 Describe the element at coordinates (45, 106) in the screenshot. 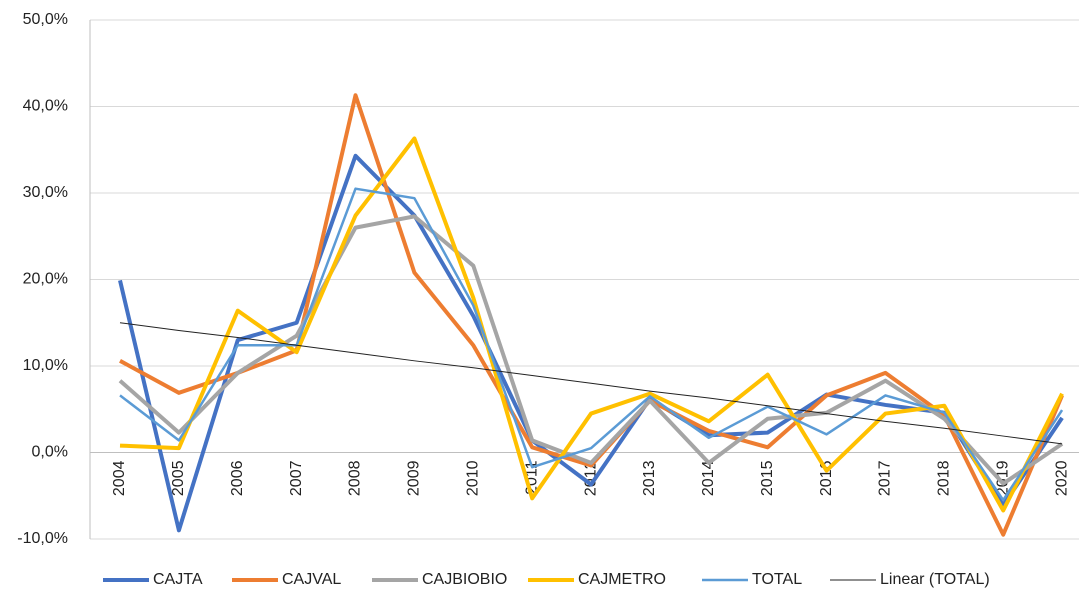

I see `y-tick-label: 40,0%` at that location.